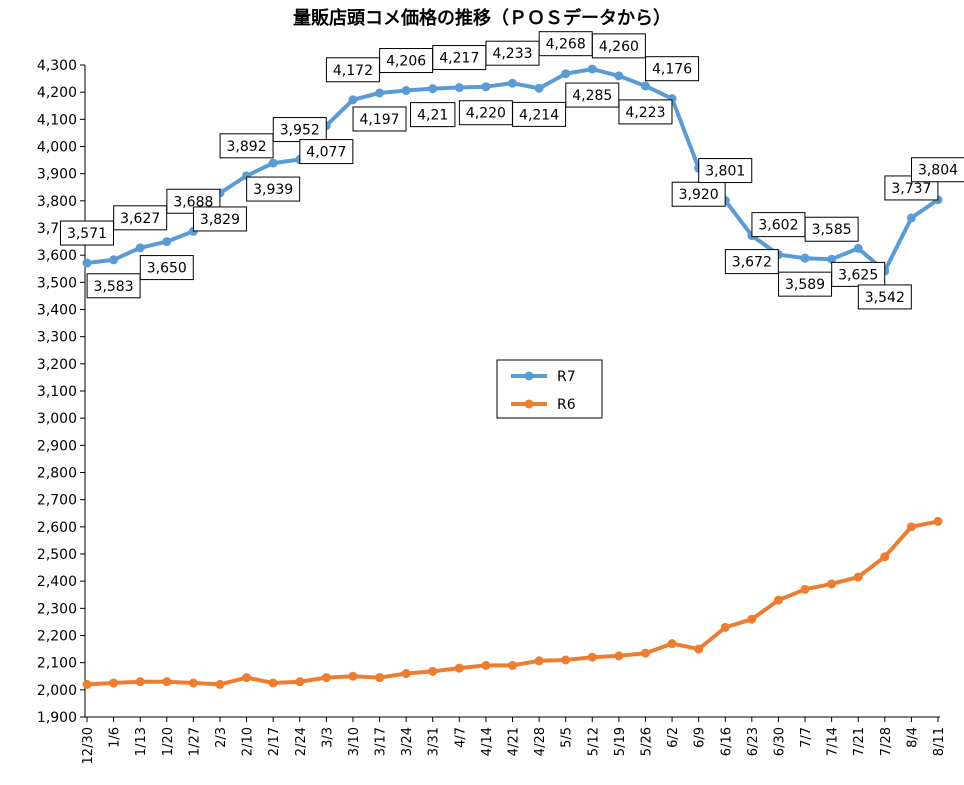 The width and height of the screenshot is (964, 785). Describe the element at coordinates (57, 637) in the screenshot. I see `y-tick-label: 2,200` at that location.